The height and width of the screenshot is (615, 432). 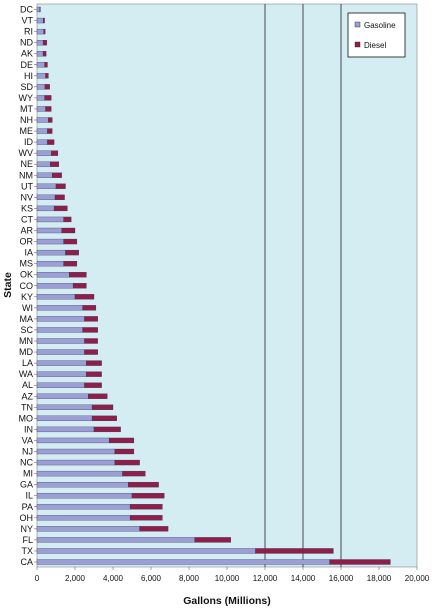 I want to click on y-tick-label: ME, so click(x=27, y=131).